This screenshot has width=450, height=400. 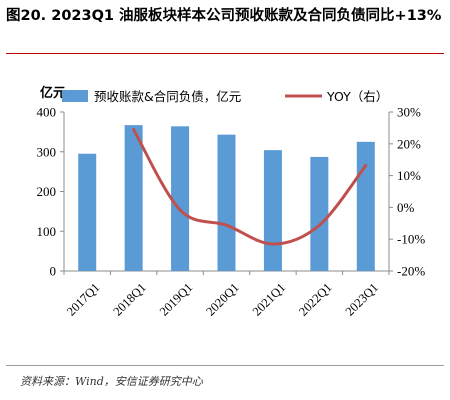 I want to click on x-tick-label: 2021Q1, so click(x=269, y=299).